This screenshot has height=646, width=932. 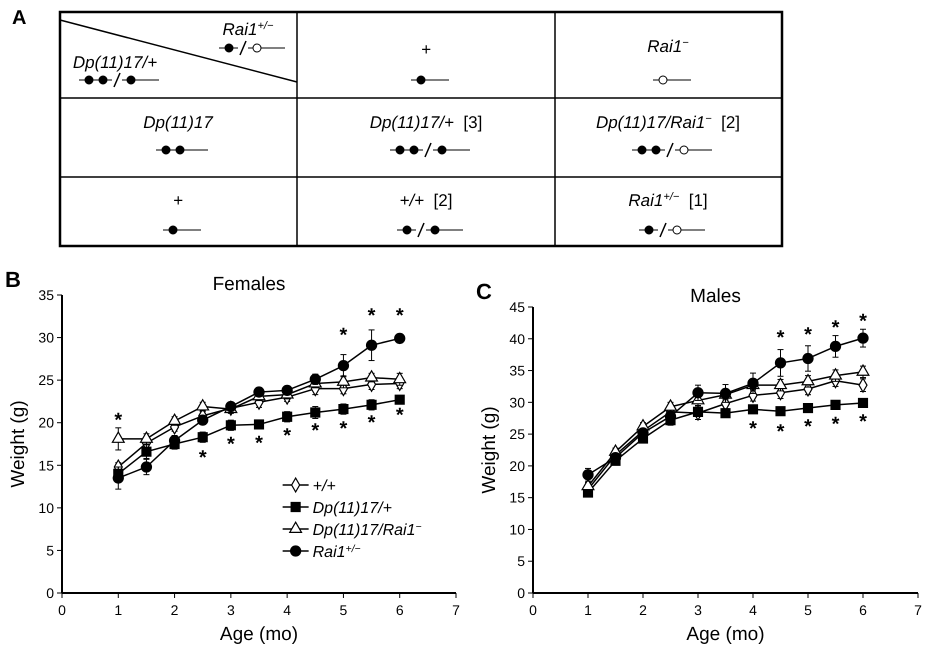 What do you see at coordinates (352, 508) in the screenshot?
I see `legend-label: Dp(11)17/+` at bounding box center [352, 508].